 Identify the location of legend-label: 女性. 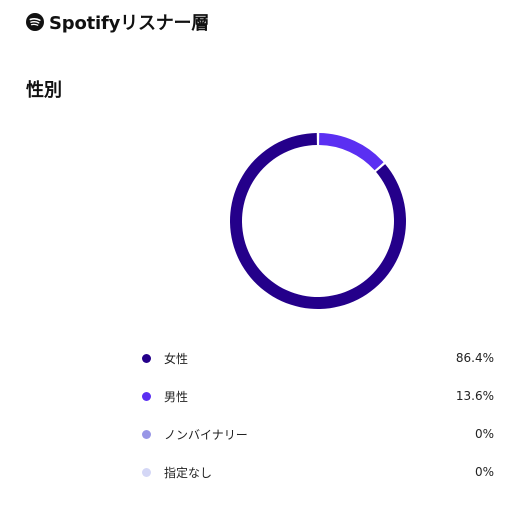
(176, 358).